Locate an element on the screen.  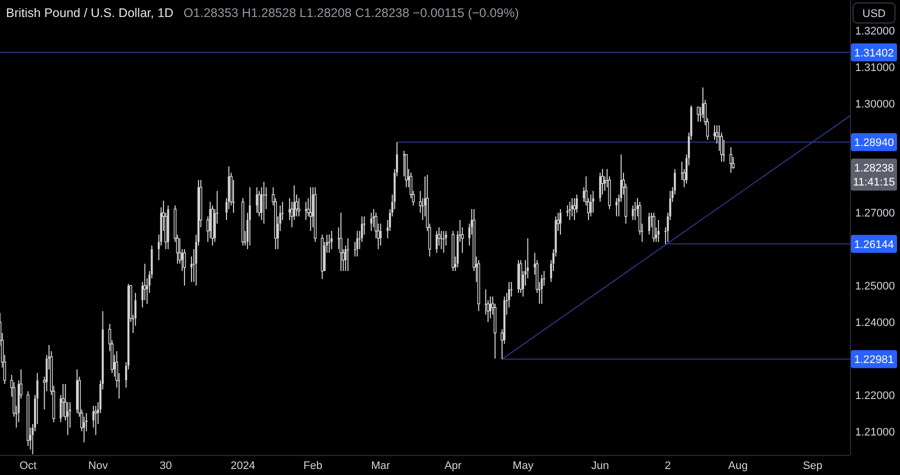
text: O1.28353 H1.28528 L1.28208 C1.28238 −0.00115 (−0.09%) is located at coordinates (351, 13).